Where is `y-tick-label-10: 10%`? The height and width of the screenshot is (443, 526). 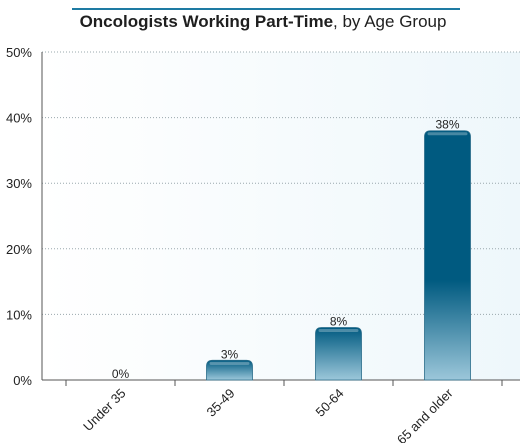 y-tick-label-10: 10% is located at coordinates (19, 314).